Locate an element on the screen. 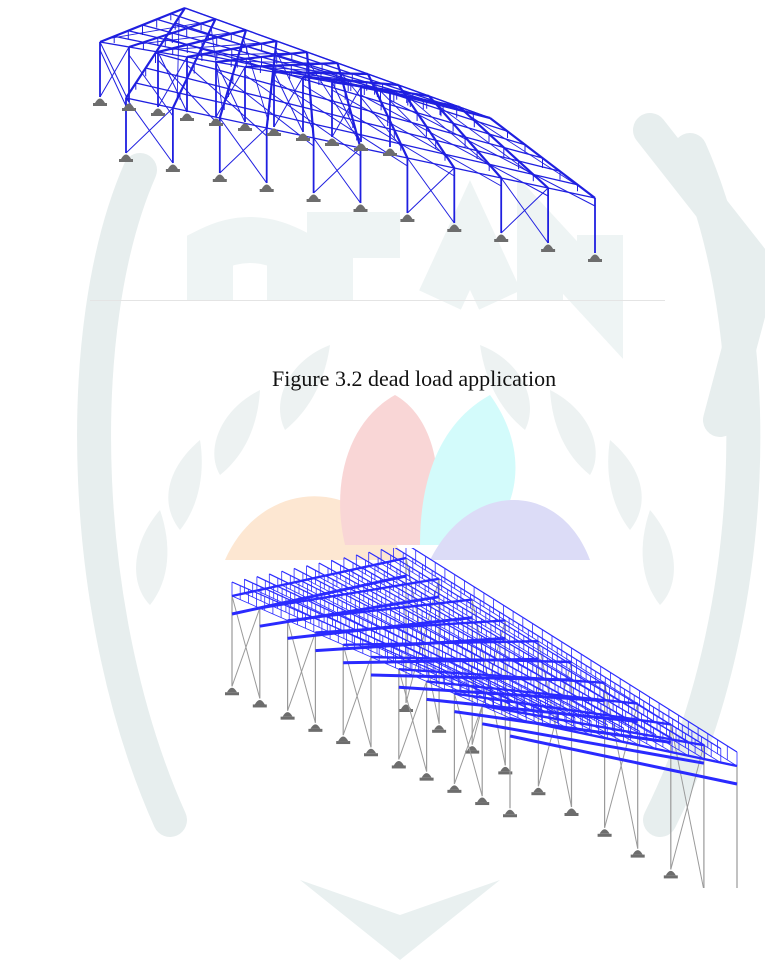 This screenshot has width=765, height=971. figure-divider is located at coordinates (377, 300).